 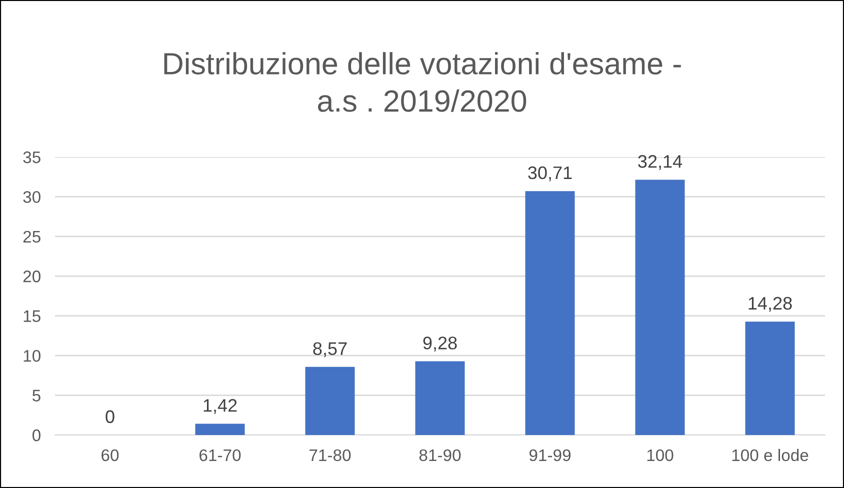 I want to click on y-tick-label: 5, so click(x=36, y=396).